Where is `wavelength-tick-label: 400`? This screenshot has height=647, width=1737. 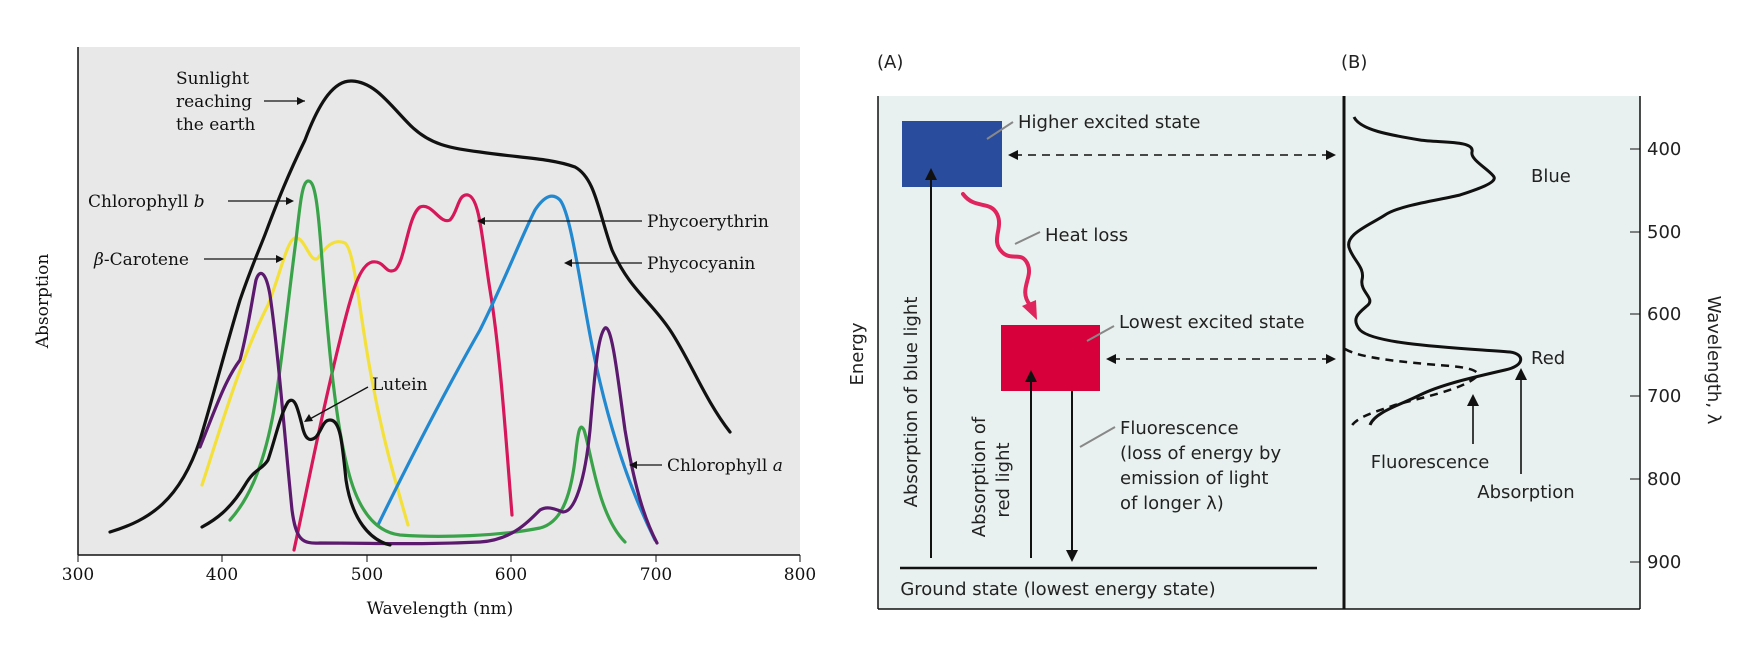
wavelength-tick-label: 400 is located at coordinates (1664, 149).